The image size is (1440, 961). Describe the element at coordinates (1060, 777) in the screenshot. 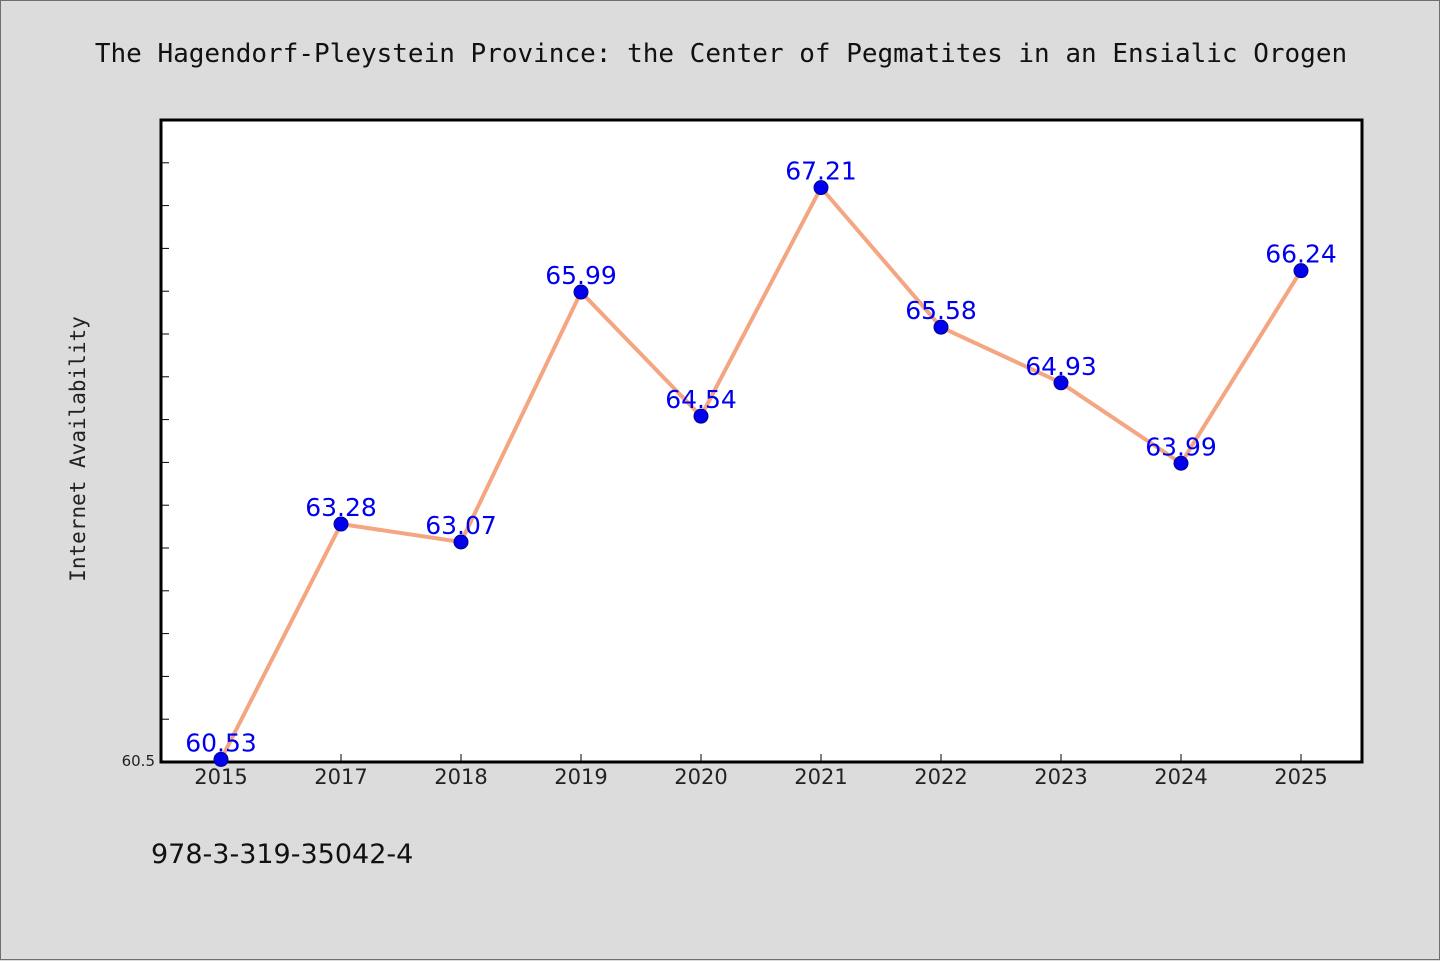

I see `x-tick-label: 2023` at that location.